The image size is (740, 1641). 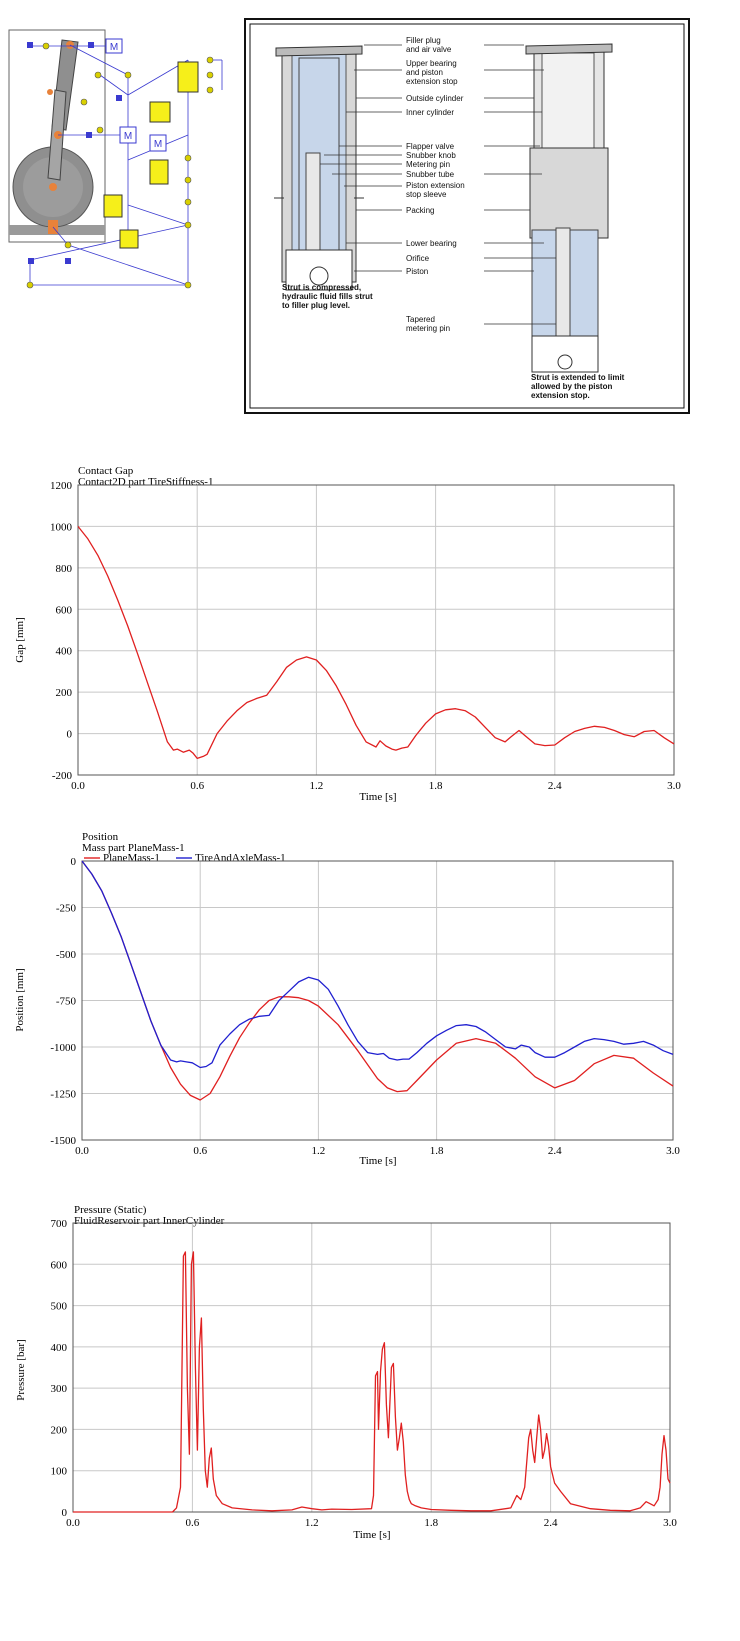 What do you see at coordinates (431, 155) in the screenshot?
I see `callout-snubber-knob: Snubber knob` at bounding box center [431, 155].